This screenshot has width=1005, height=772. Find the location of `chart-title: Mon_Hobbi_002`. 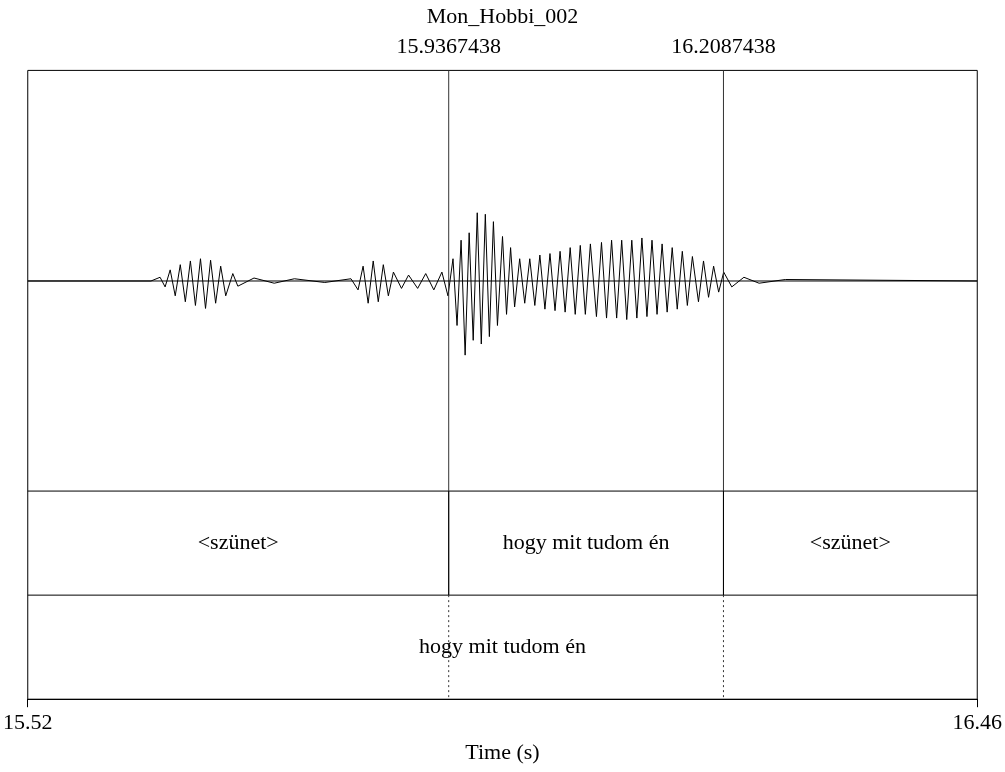

chart-title: Mon_Hobbi_002 is located at coordinates (502, 15).